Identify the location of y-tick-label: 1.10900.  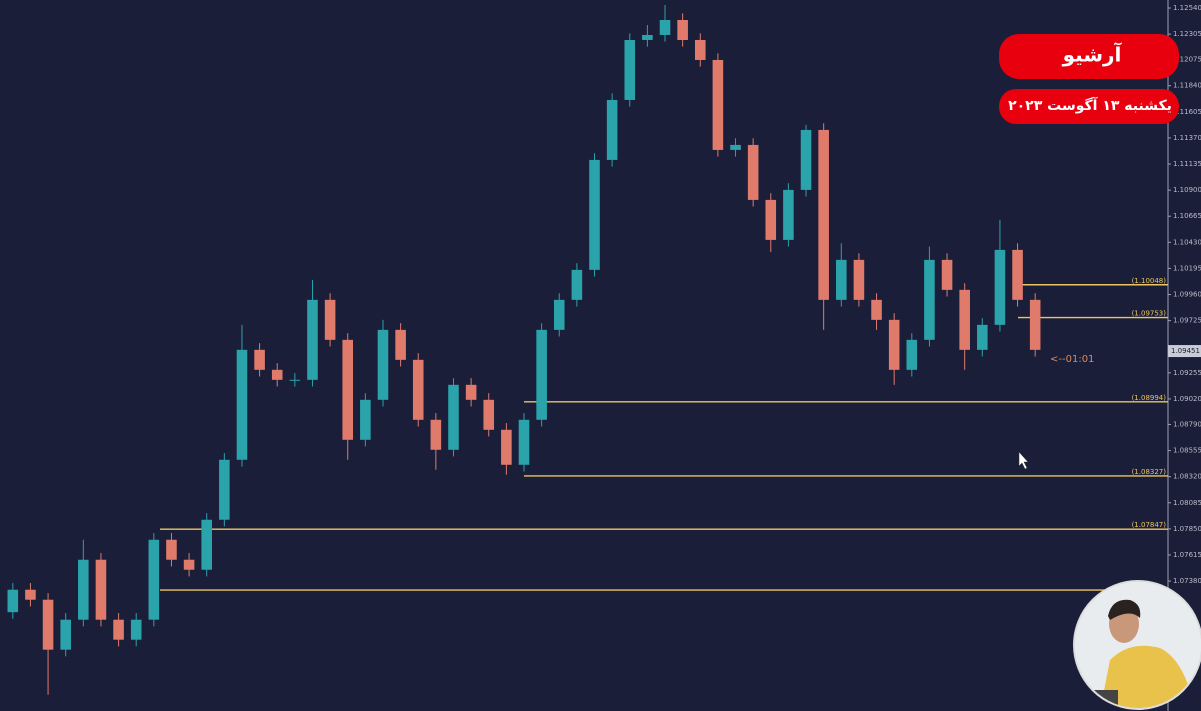
(1187, 190).